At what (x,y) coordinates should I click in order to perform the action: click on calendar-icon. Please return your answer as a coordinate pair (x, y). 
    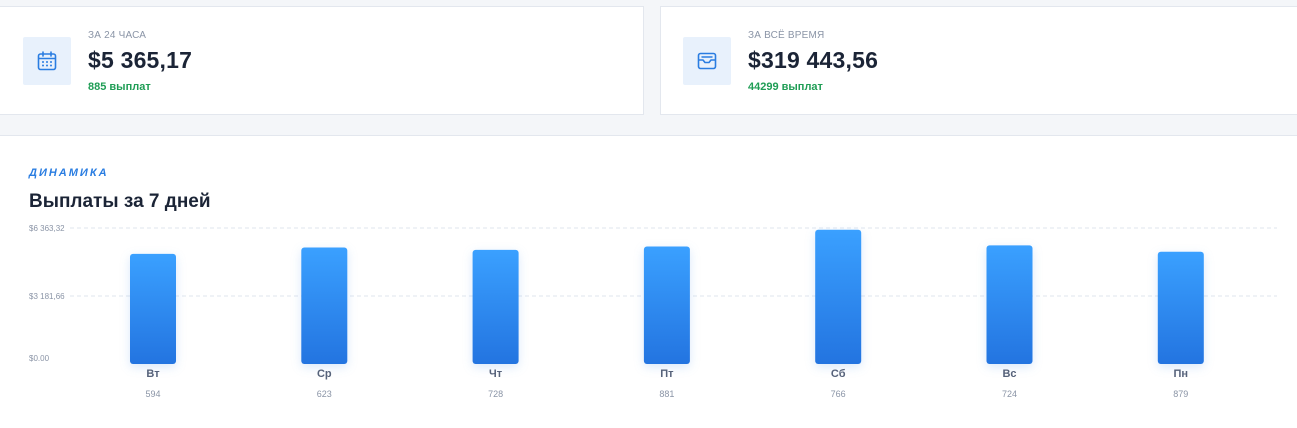
    Looking at the image, I should click on (47, 61).